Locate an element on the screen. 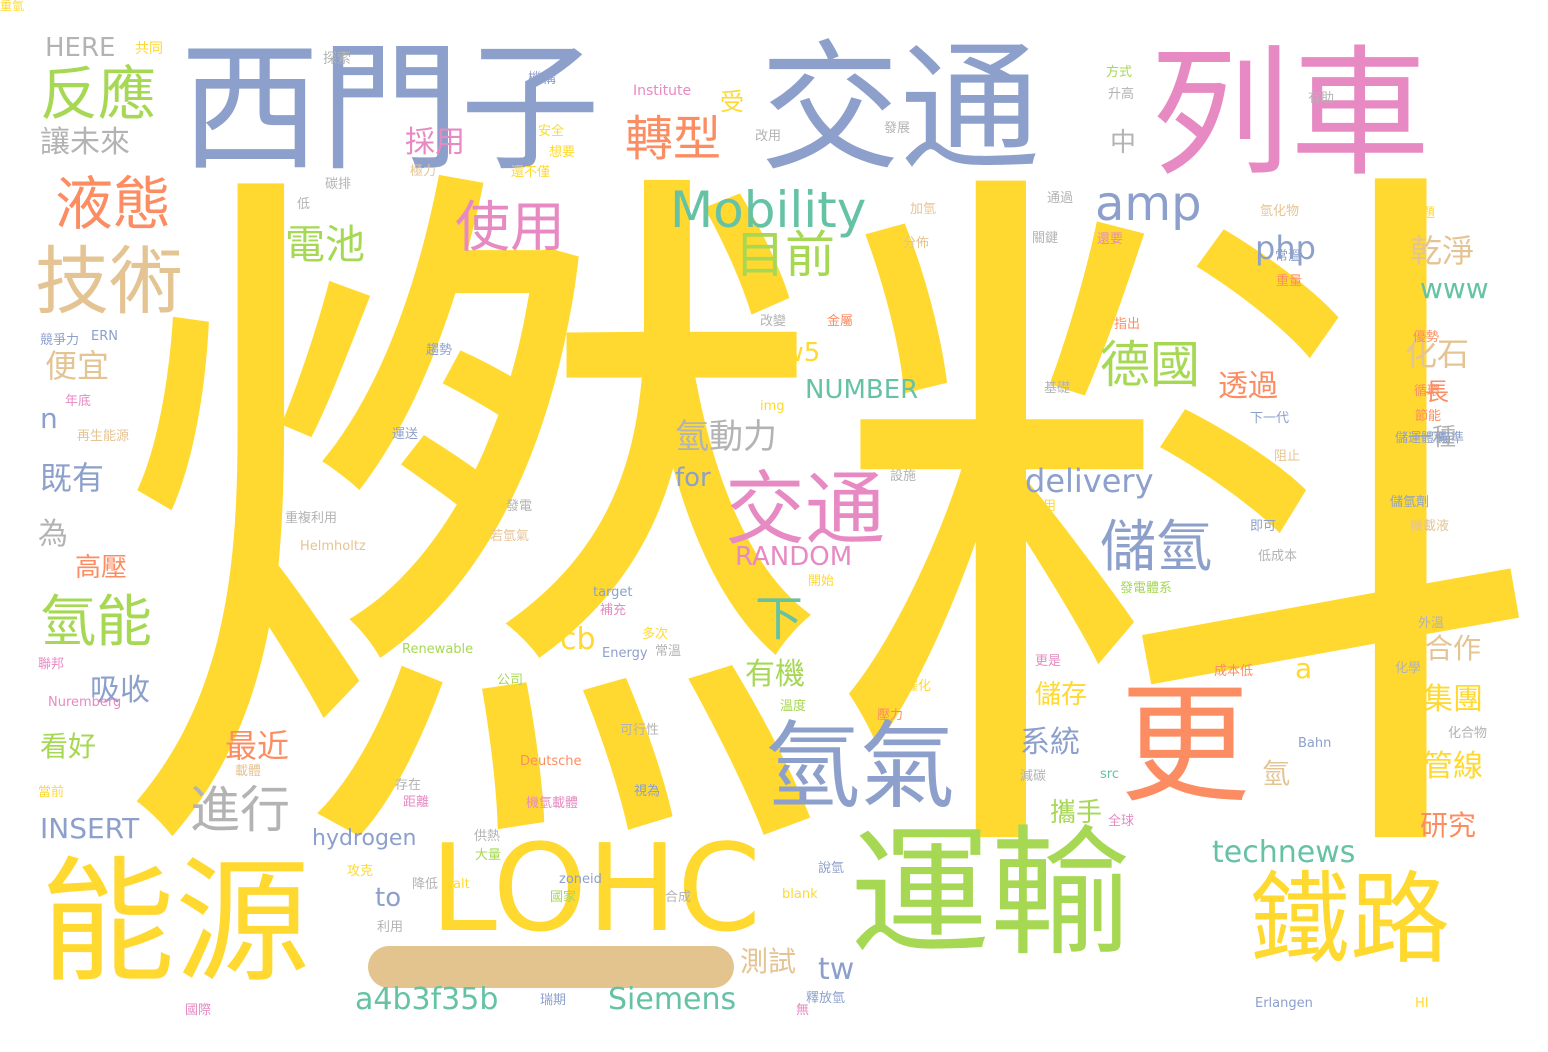 The height and width of the screenshot is (1052, 1548). cloud-word: 氫化物 is located at coordinates (1280, 211).